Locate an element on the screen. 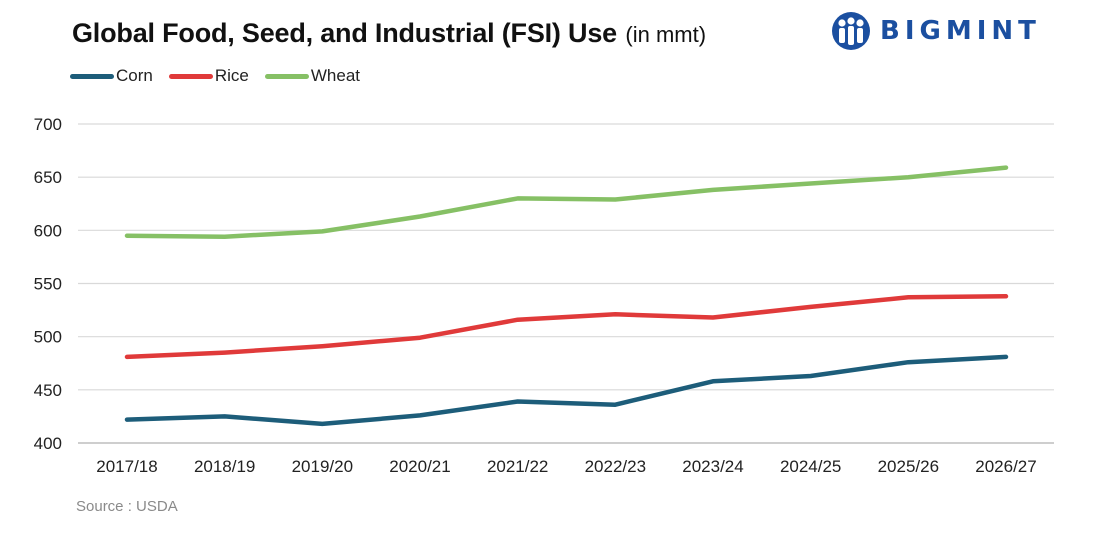  legend-item-wheat: Wheat is located at coordinates (312, 76).